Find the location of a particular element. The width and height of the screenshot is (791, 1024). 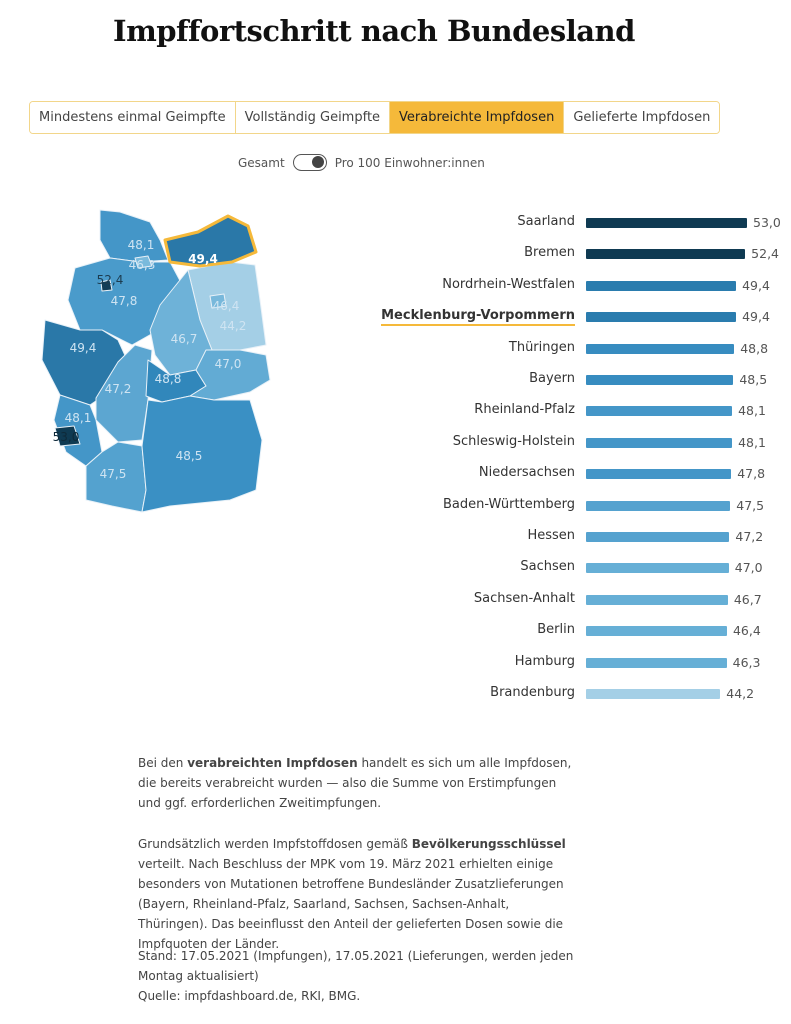

bar-value: 47,8 is located at coordinates (751, 474).